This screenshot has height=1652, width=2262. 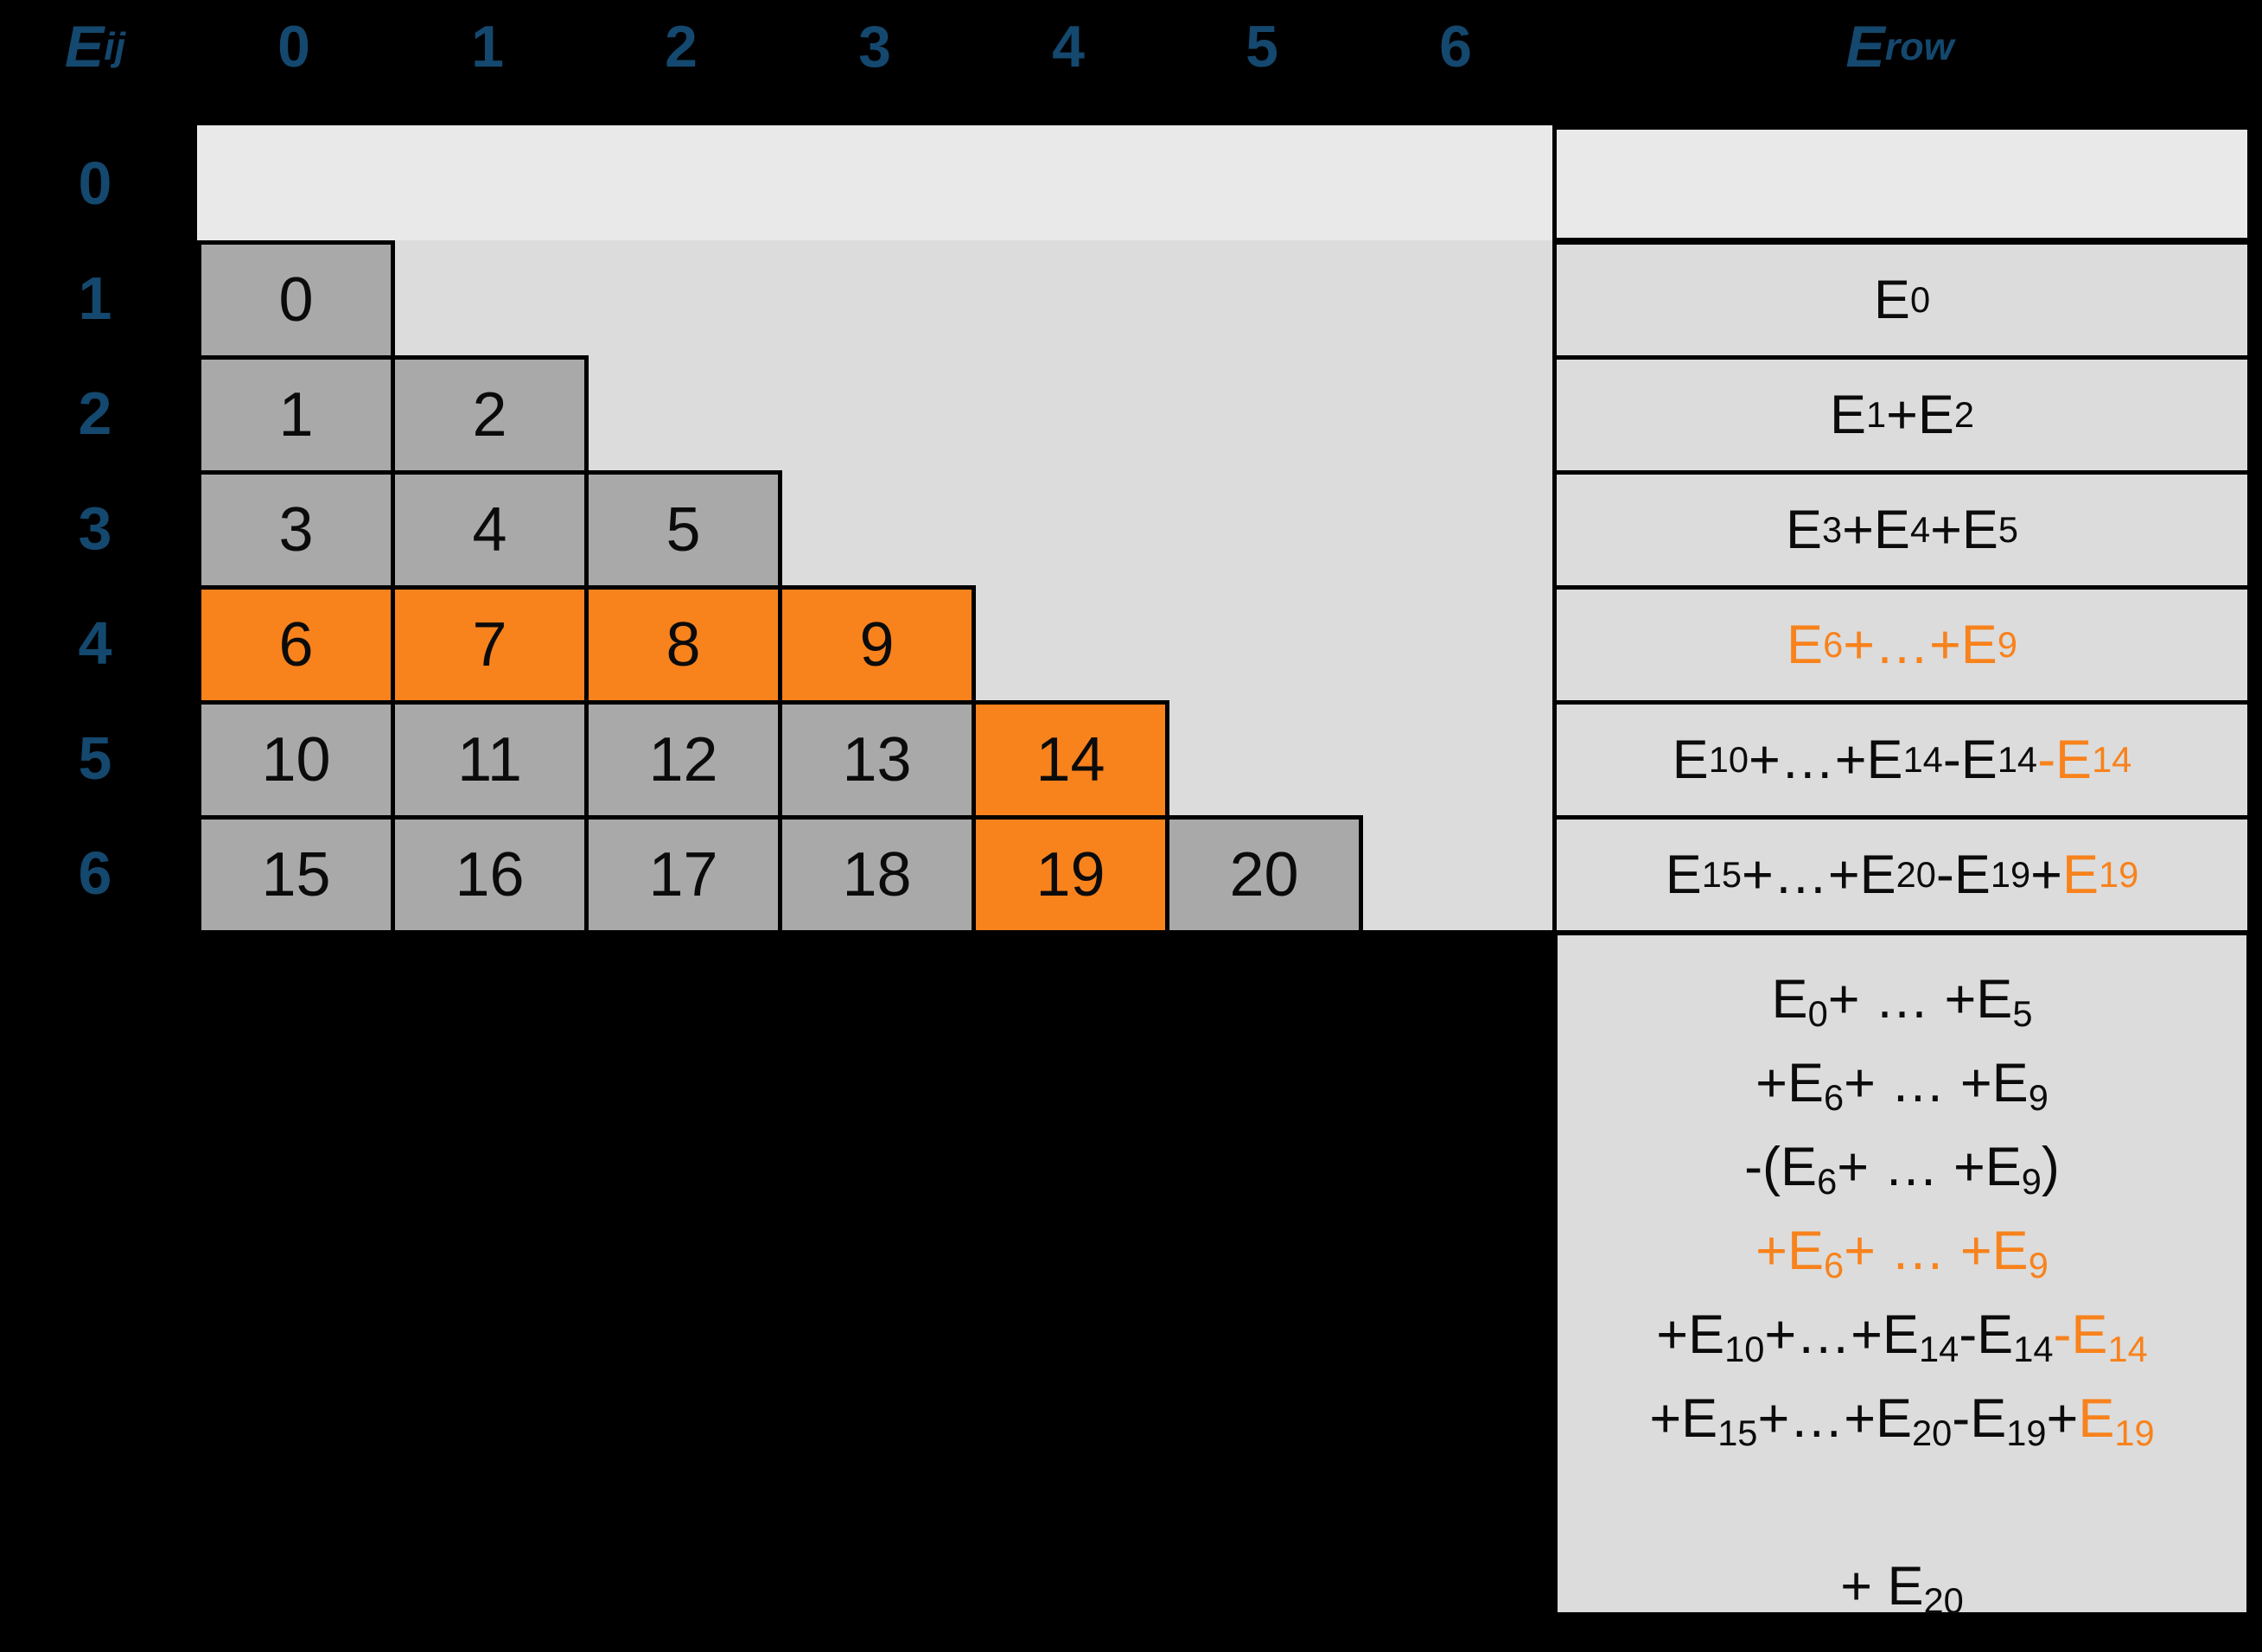 What do you see at coordinates (2050, 1167) in the screenshot?
I see `formula-text: )` at bounding box center [2050, 1167].